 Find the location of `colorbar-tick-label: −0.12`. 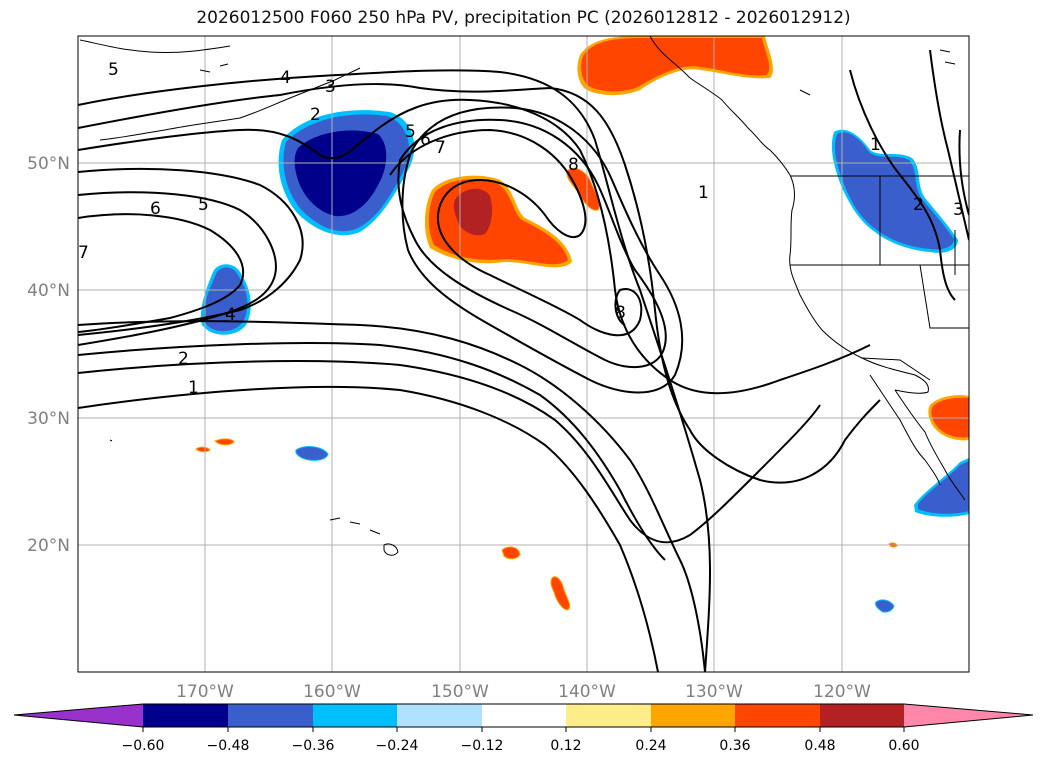

colorbar-tick-label: −0.12 is located at coordinates (482, 746).